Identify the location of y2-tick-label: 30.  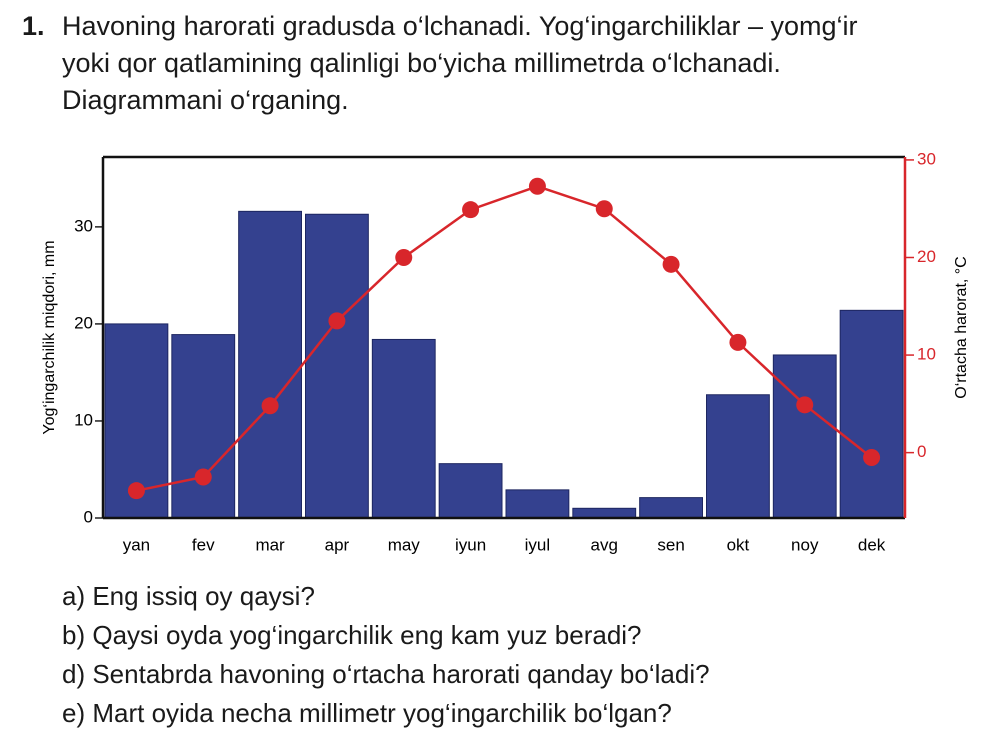
(926, 158).